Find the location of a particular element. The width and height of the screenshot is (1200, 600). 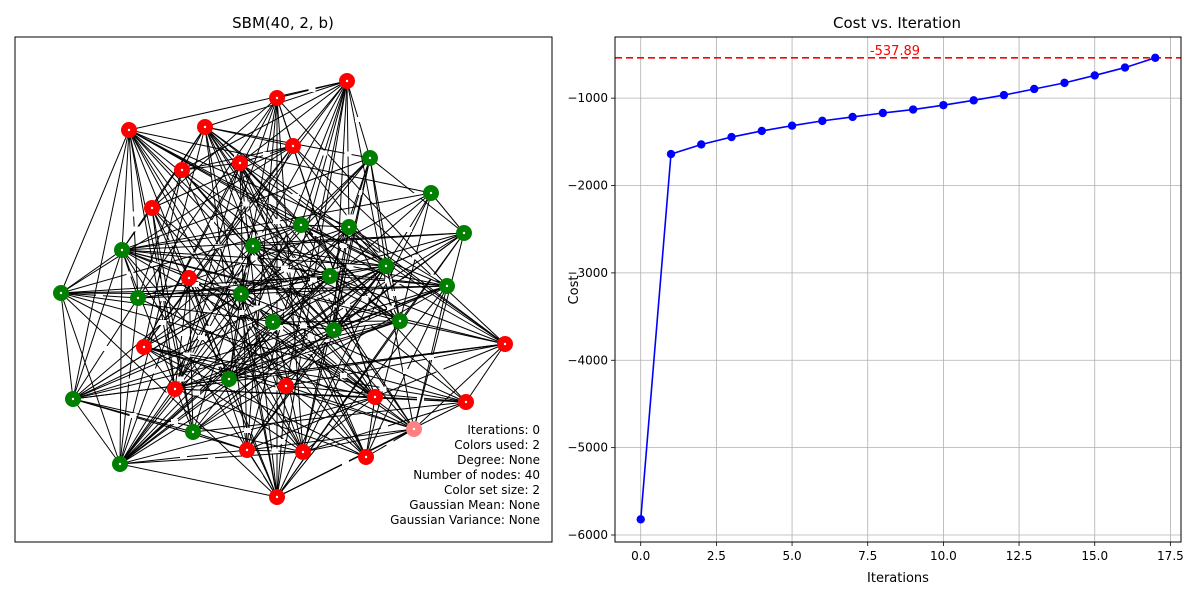

x-tick-label: 10.0 is located at coordinates (943, 556).